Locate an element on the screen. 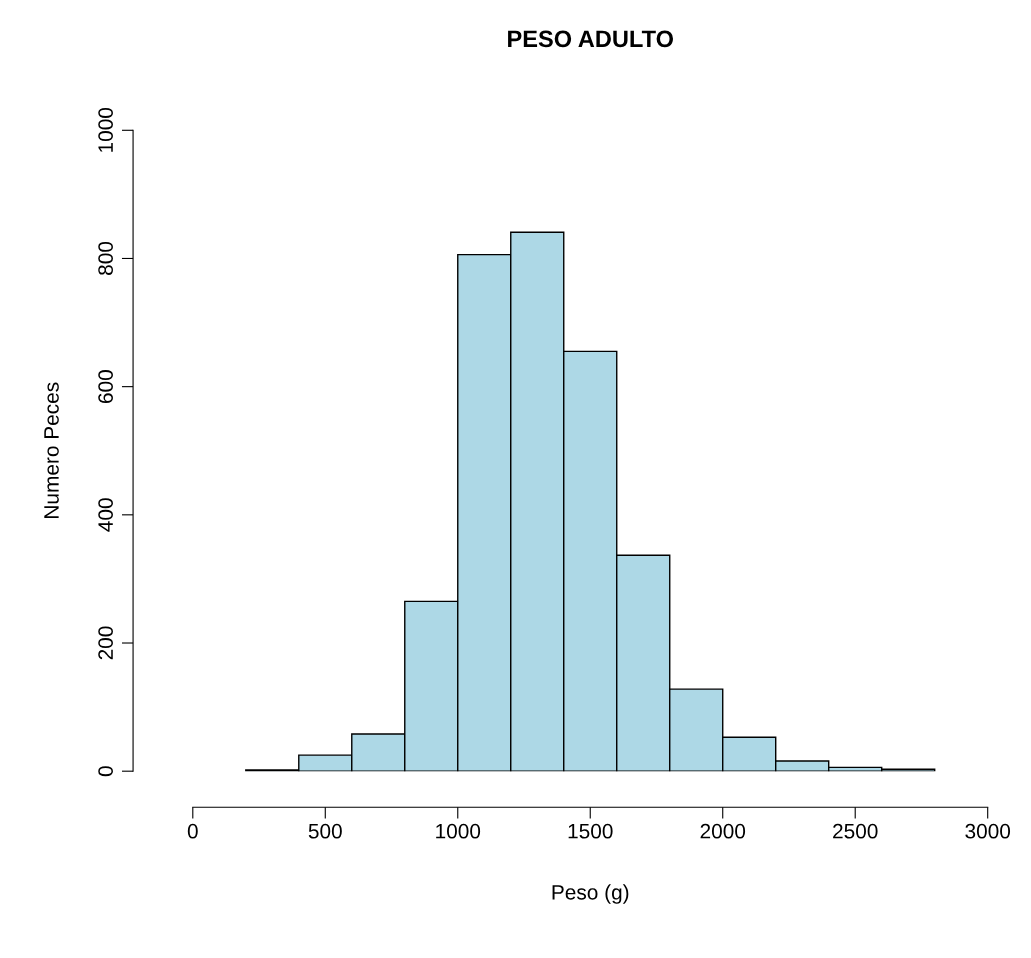 Image resolution: width=1031 pixels, height=958 pixels. x-tick-label: 3000 is located at coordinates (988, 831).